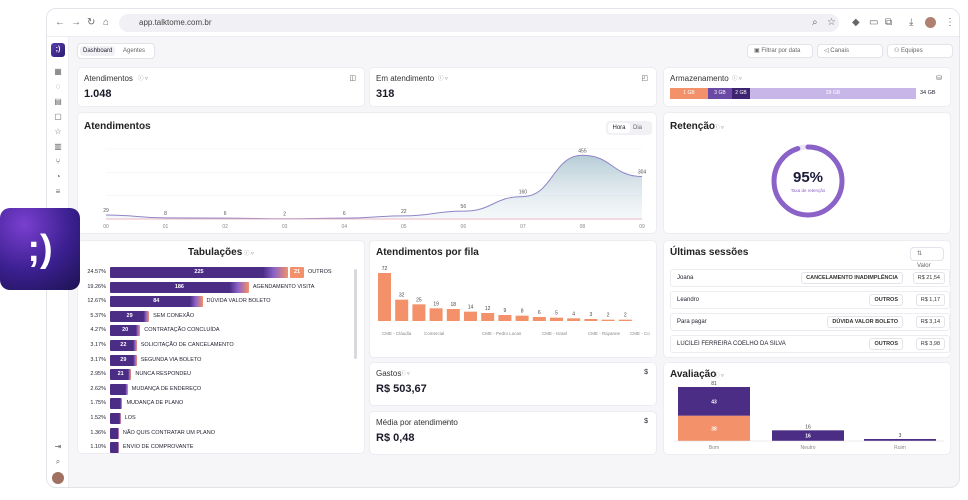 The width and height of the screenshot is (968, 500). I want to click on atendimentos-value: 1.048, so click(98, 94).